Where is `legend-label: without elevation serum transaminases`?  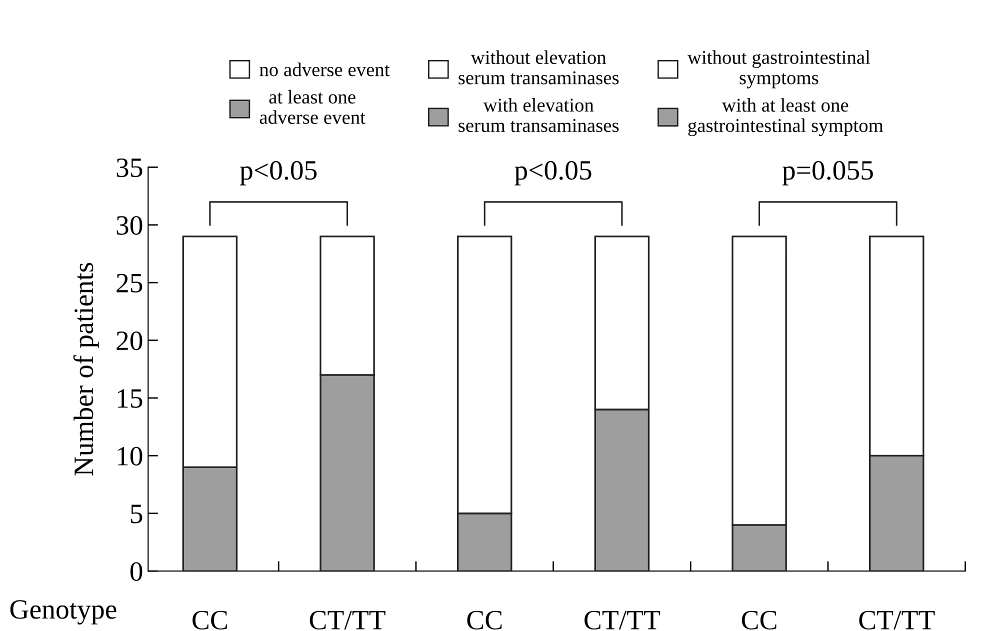 legend-label: without elevation serum transaminases is located at coordinates (538, 67).